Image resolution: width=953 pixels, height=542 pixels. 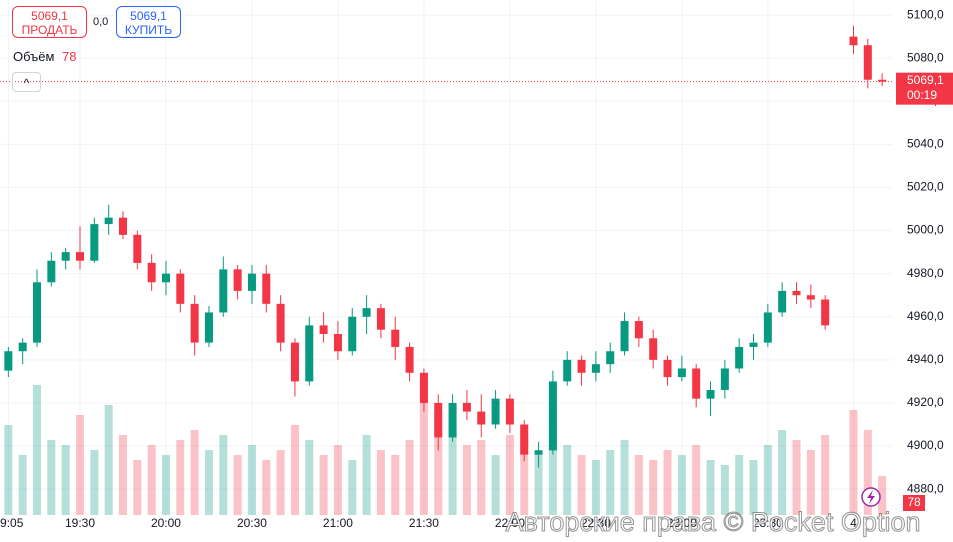 I want to click on volume-legend: Объём 78, so click(x=45, y=56).